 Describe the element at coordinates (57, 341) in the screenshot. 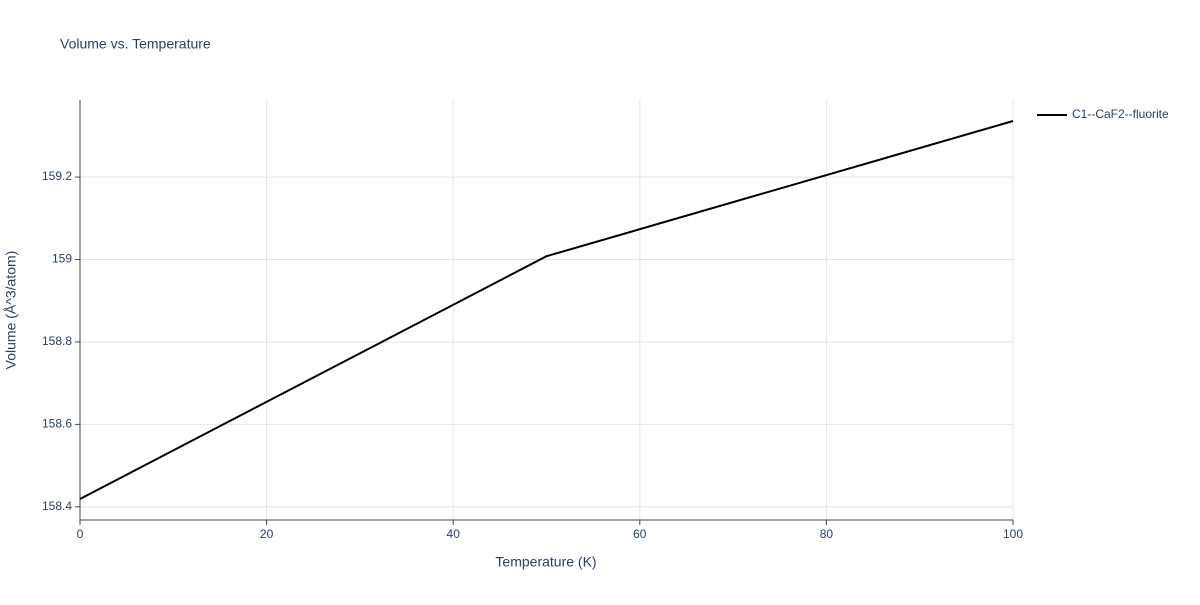

I see `y-tick-label: 158.8` at that location.